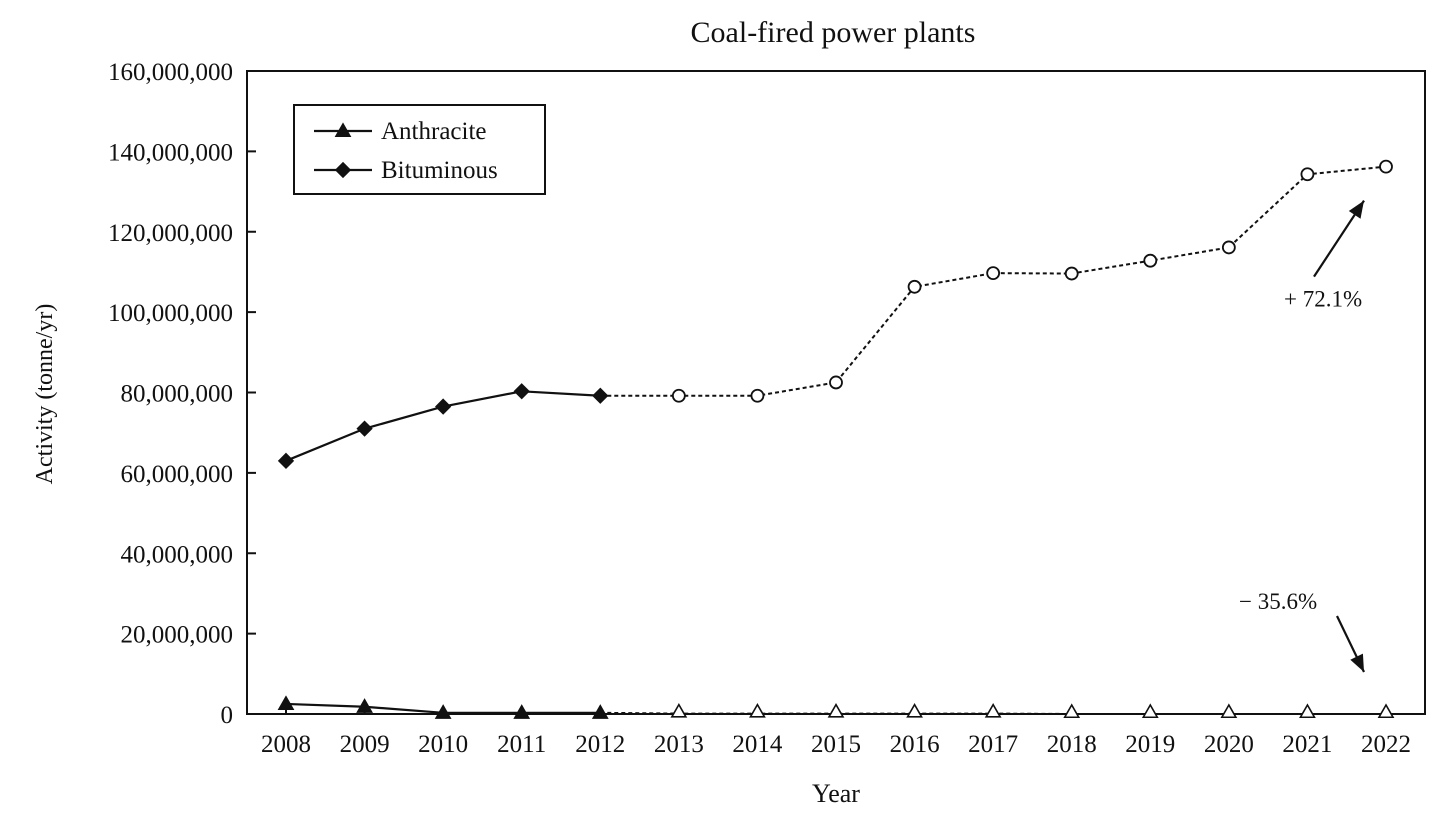  Describe the element at coordinates (227, 715) in the screenshot. I see `y-tick-label: 0` at that location.